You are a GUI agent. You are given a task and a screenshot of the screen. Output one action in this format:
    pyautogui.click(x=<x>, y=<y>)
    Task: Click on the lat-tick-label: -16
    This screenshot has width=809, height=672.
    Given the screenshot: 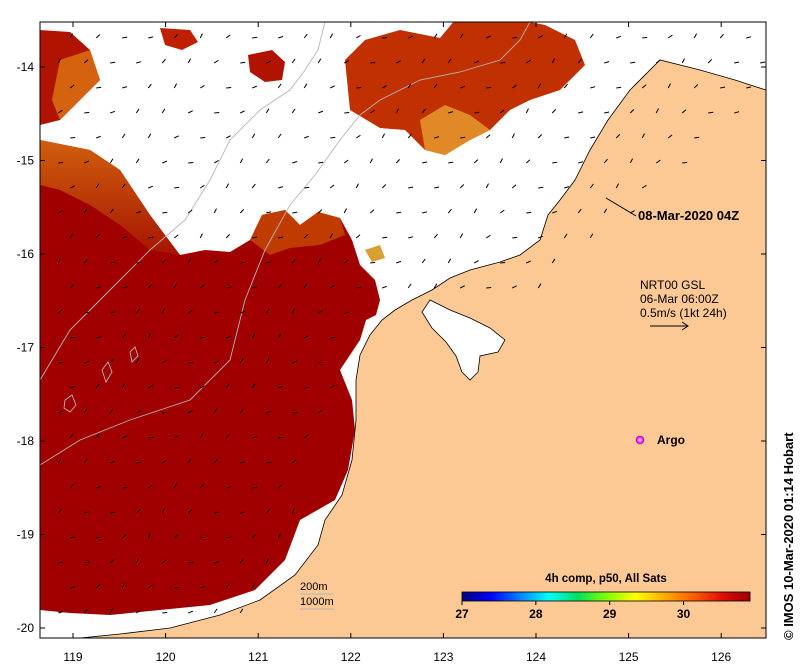 What is the action you would take?
    pyautogui.click(x=26, y=254)
    